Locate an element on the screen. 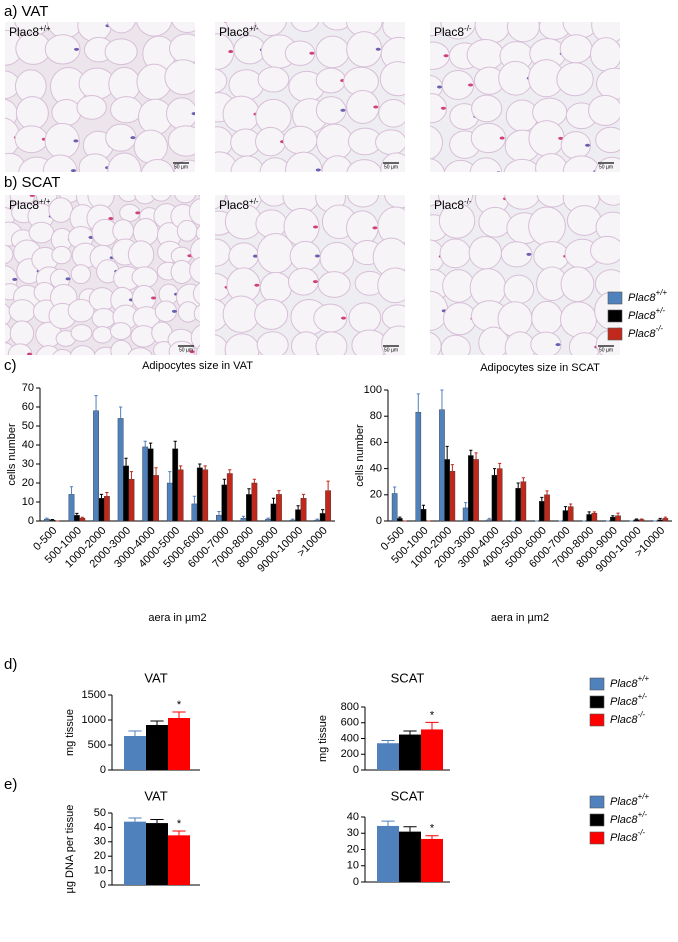 The height and width of the screenshot is (942, 678). legend-label: Plac8-/- is located at coordinates (627, 836).